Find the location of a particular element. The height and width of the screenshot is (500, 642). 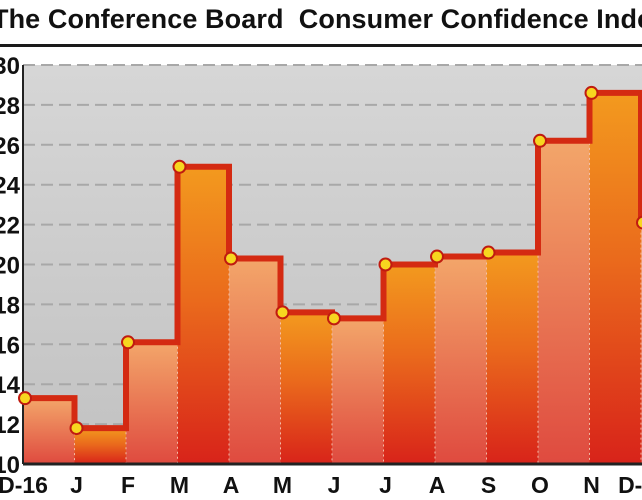

y-tick-label: 118 is located at coordinates (10, 305).